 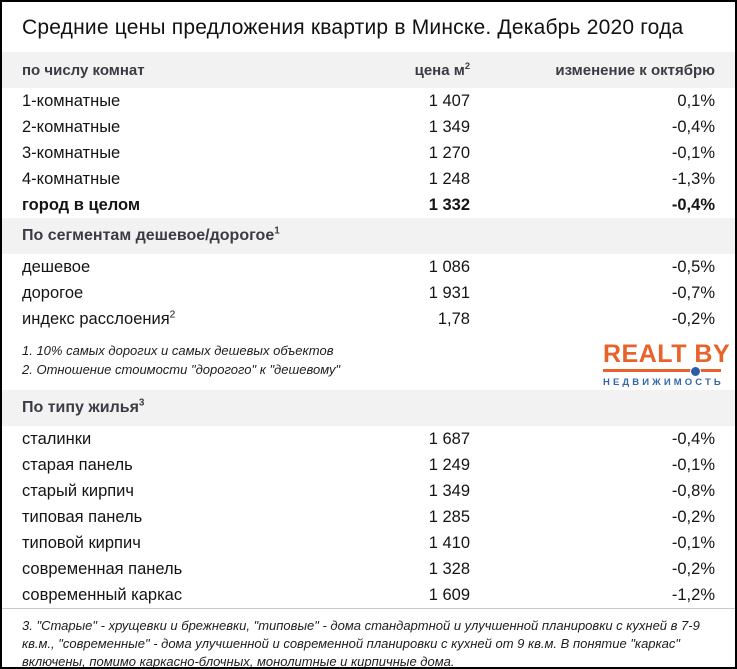 I want to click on table-row: 4-комнатные 1 248 -1,3%, so click(x=368, y=178).